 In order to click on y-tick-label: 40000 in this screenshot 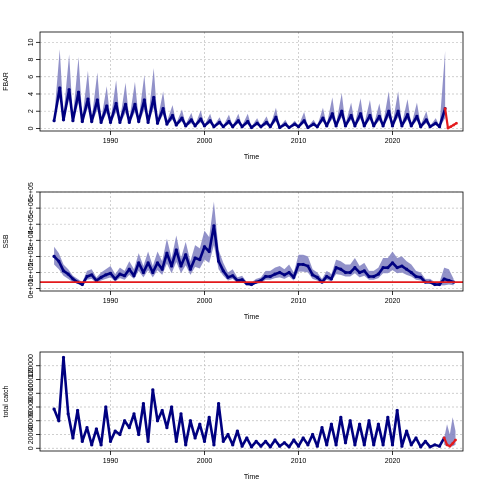, I will do `click(31, 421)`.